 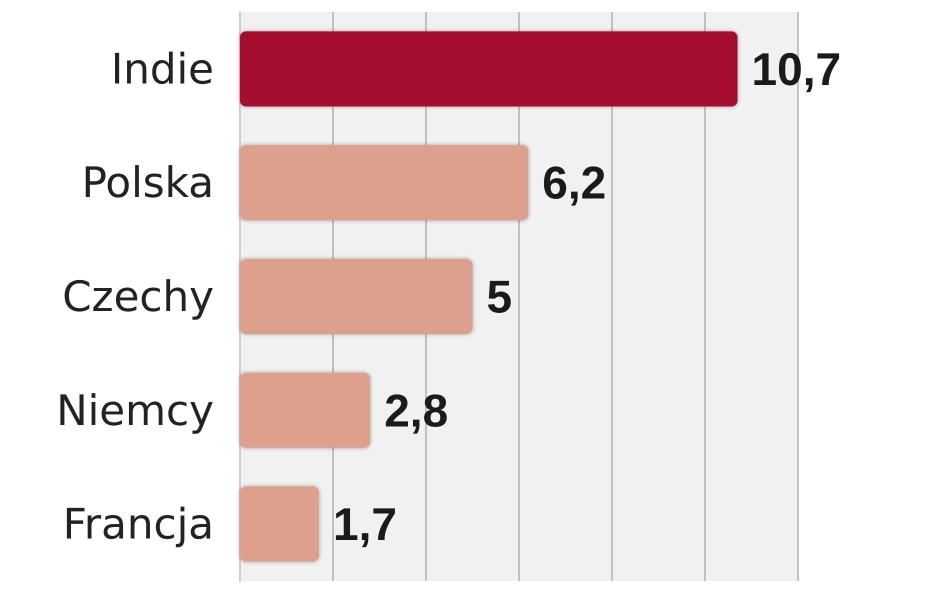 What do you see at coordinates (365, 524) in the screenshot?
I see `data-label: 1,7` at bounding box center [365, 524].